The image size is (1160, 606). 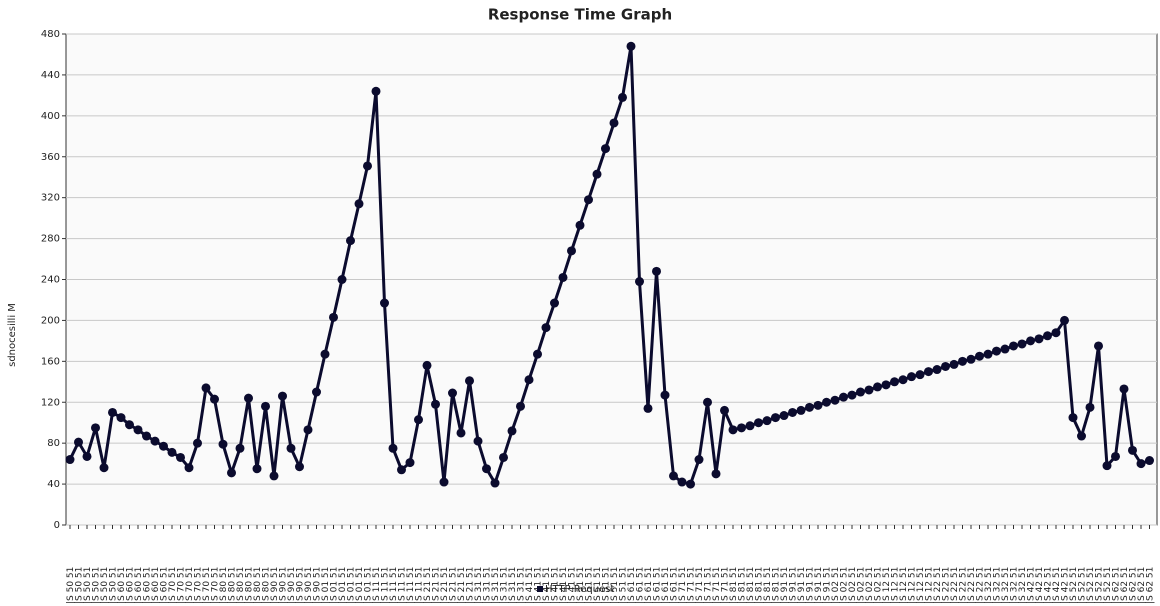 What do you see at coordinates (53, 443) in the screenshot?
I see `y-tick-label: 80` at bounding box center [53, 443].